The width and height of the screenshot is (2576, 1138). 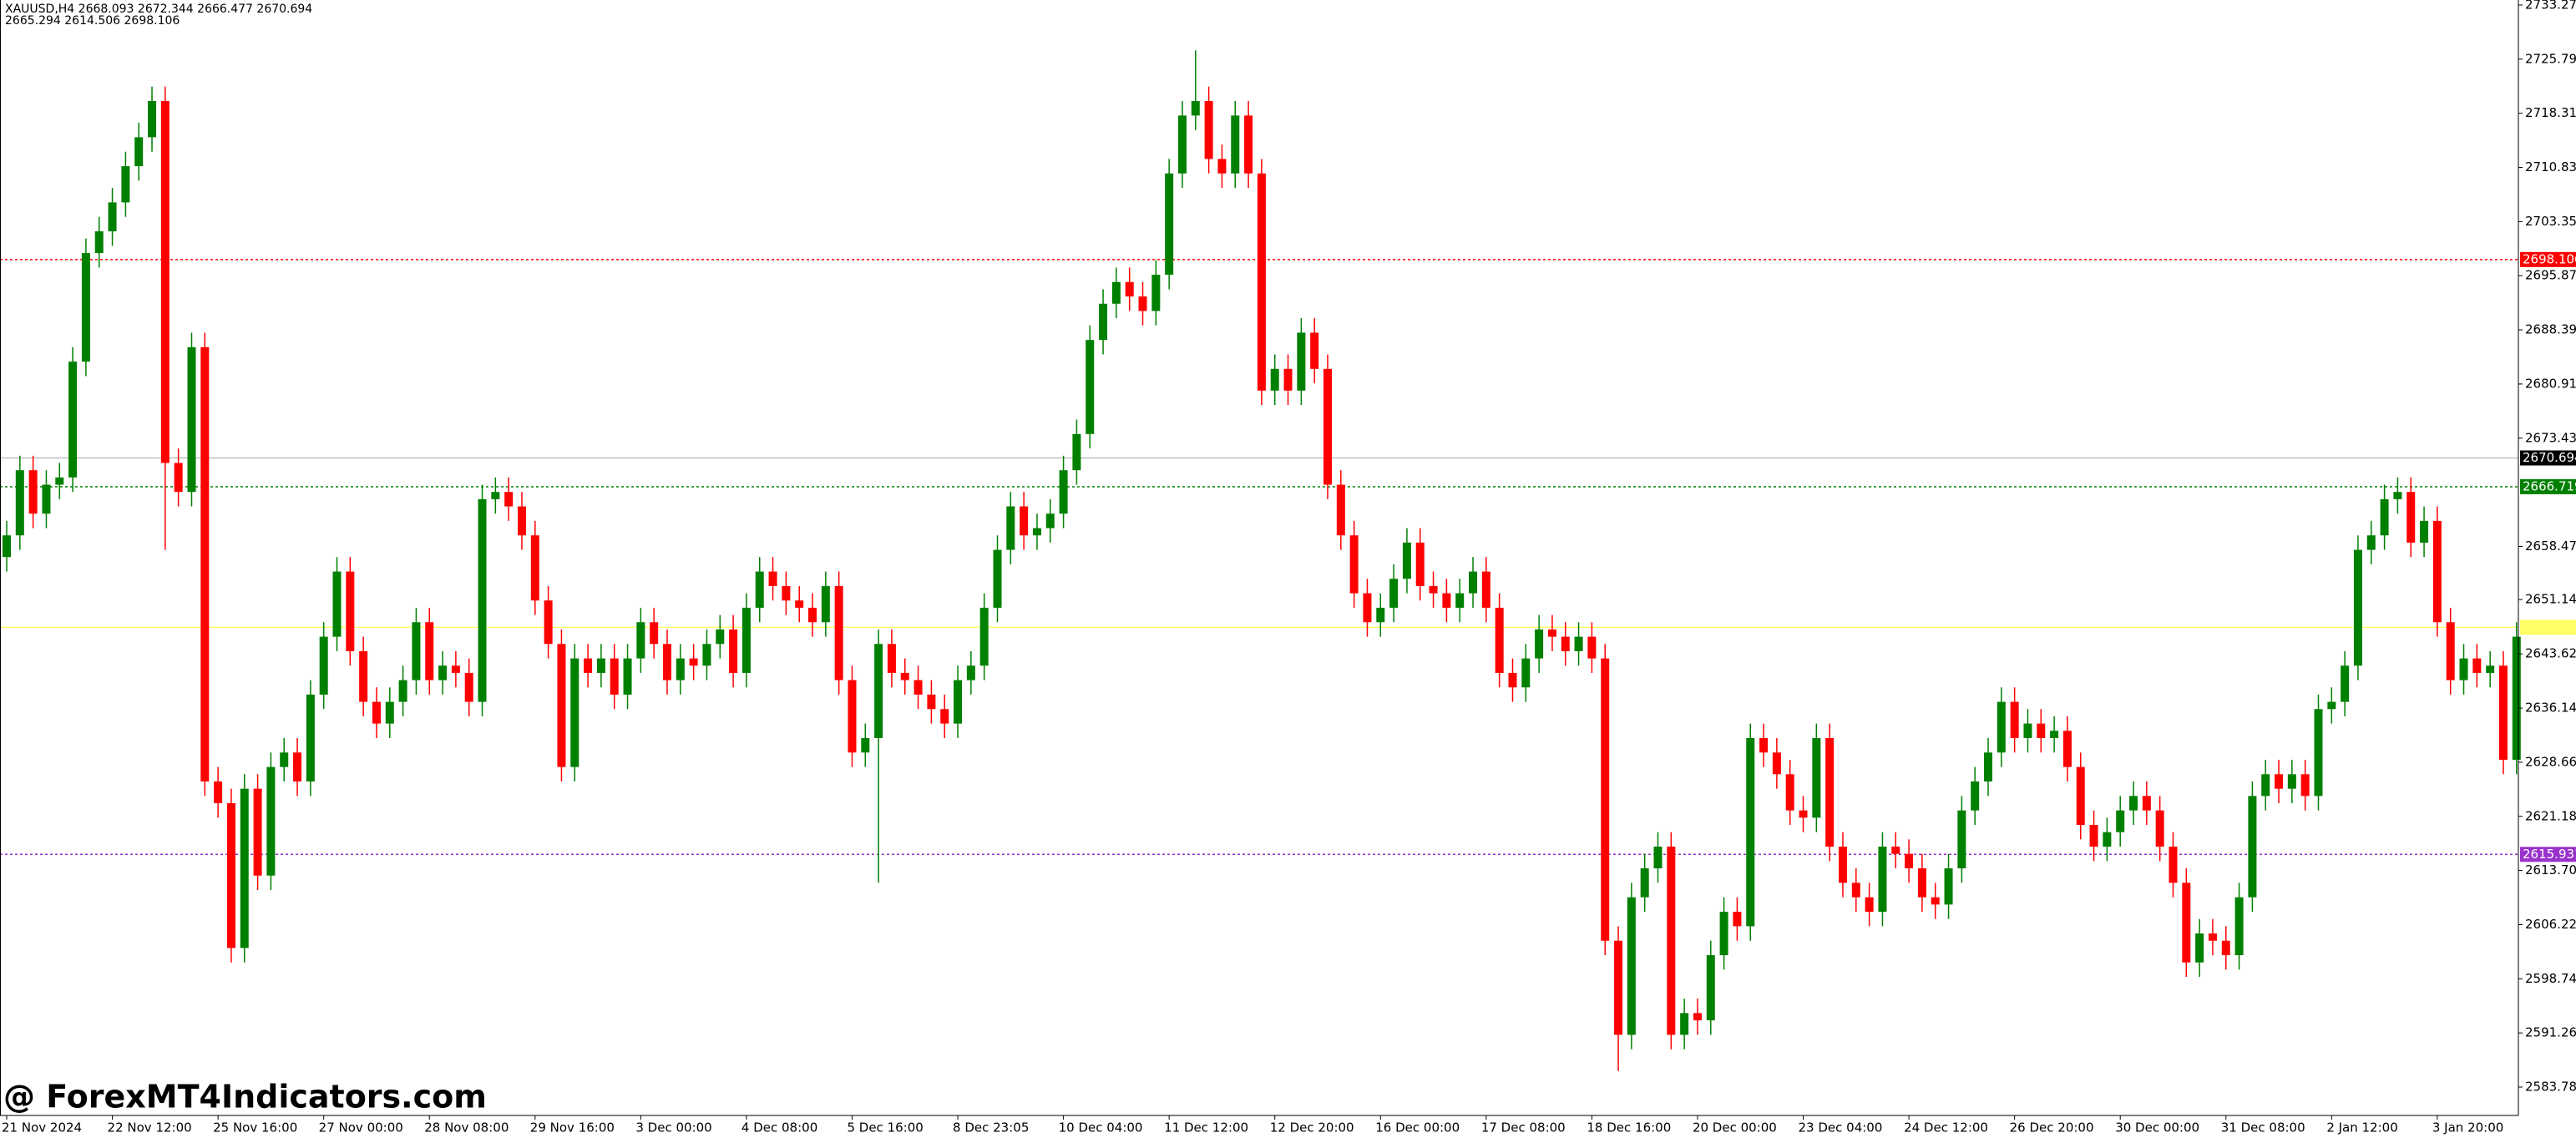 I want to click on y-tick-label: 2673.430, so click(x=2550, y=437).